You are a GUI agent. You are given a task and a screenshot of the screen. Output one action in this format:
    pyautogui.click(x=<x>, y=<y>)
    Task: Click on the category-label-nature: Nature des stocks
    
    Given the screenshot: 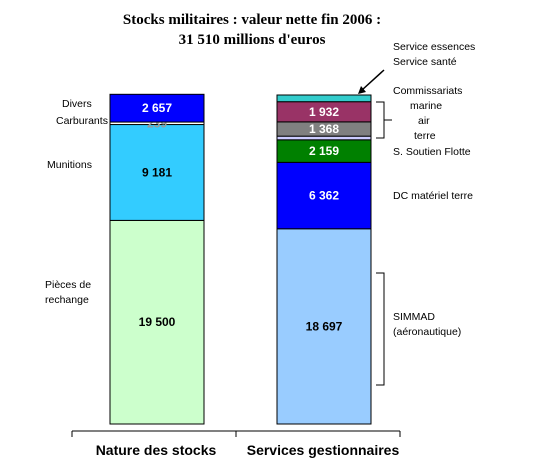 What is the action you would take?
    pyautogui.click(x=156, y=450)
    